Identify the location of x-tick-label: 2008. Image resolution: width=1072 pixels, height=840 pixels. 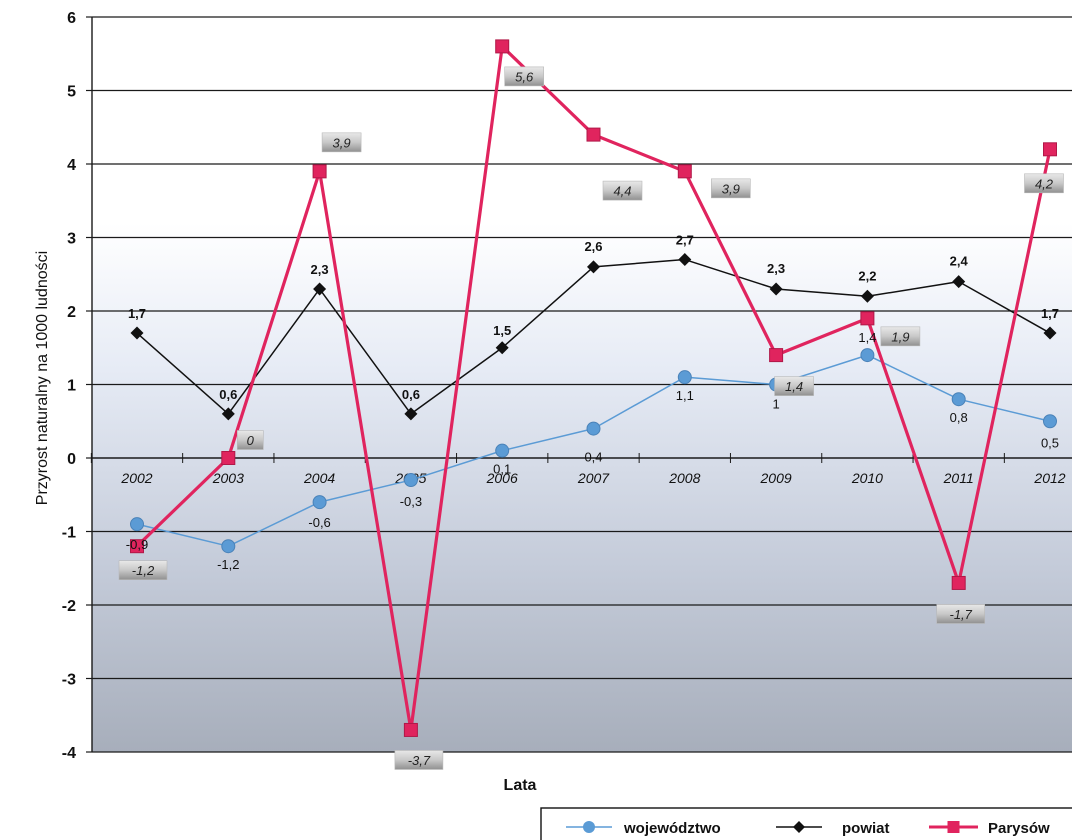
(684, 478).